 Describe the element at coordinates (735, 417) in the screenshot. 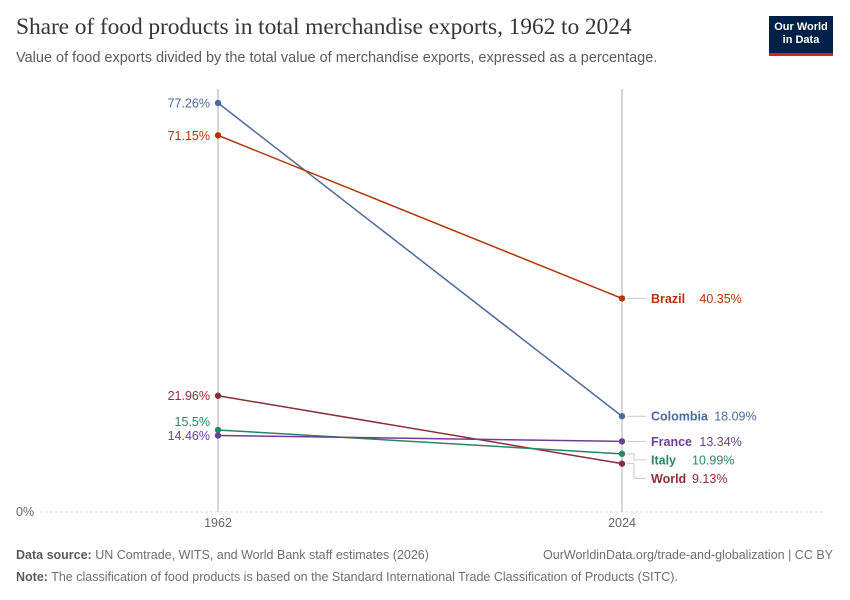

I see `end-label-value-colombia: 18.09%` at that location.